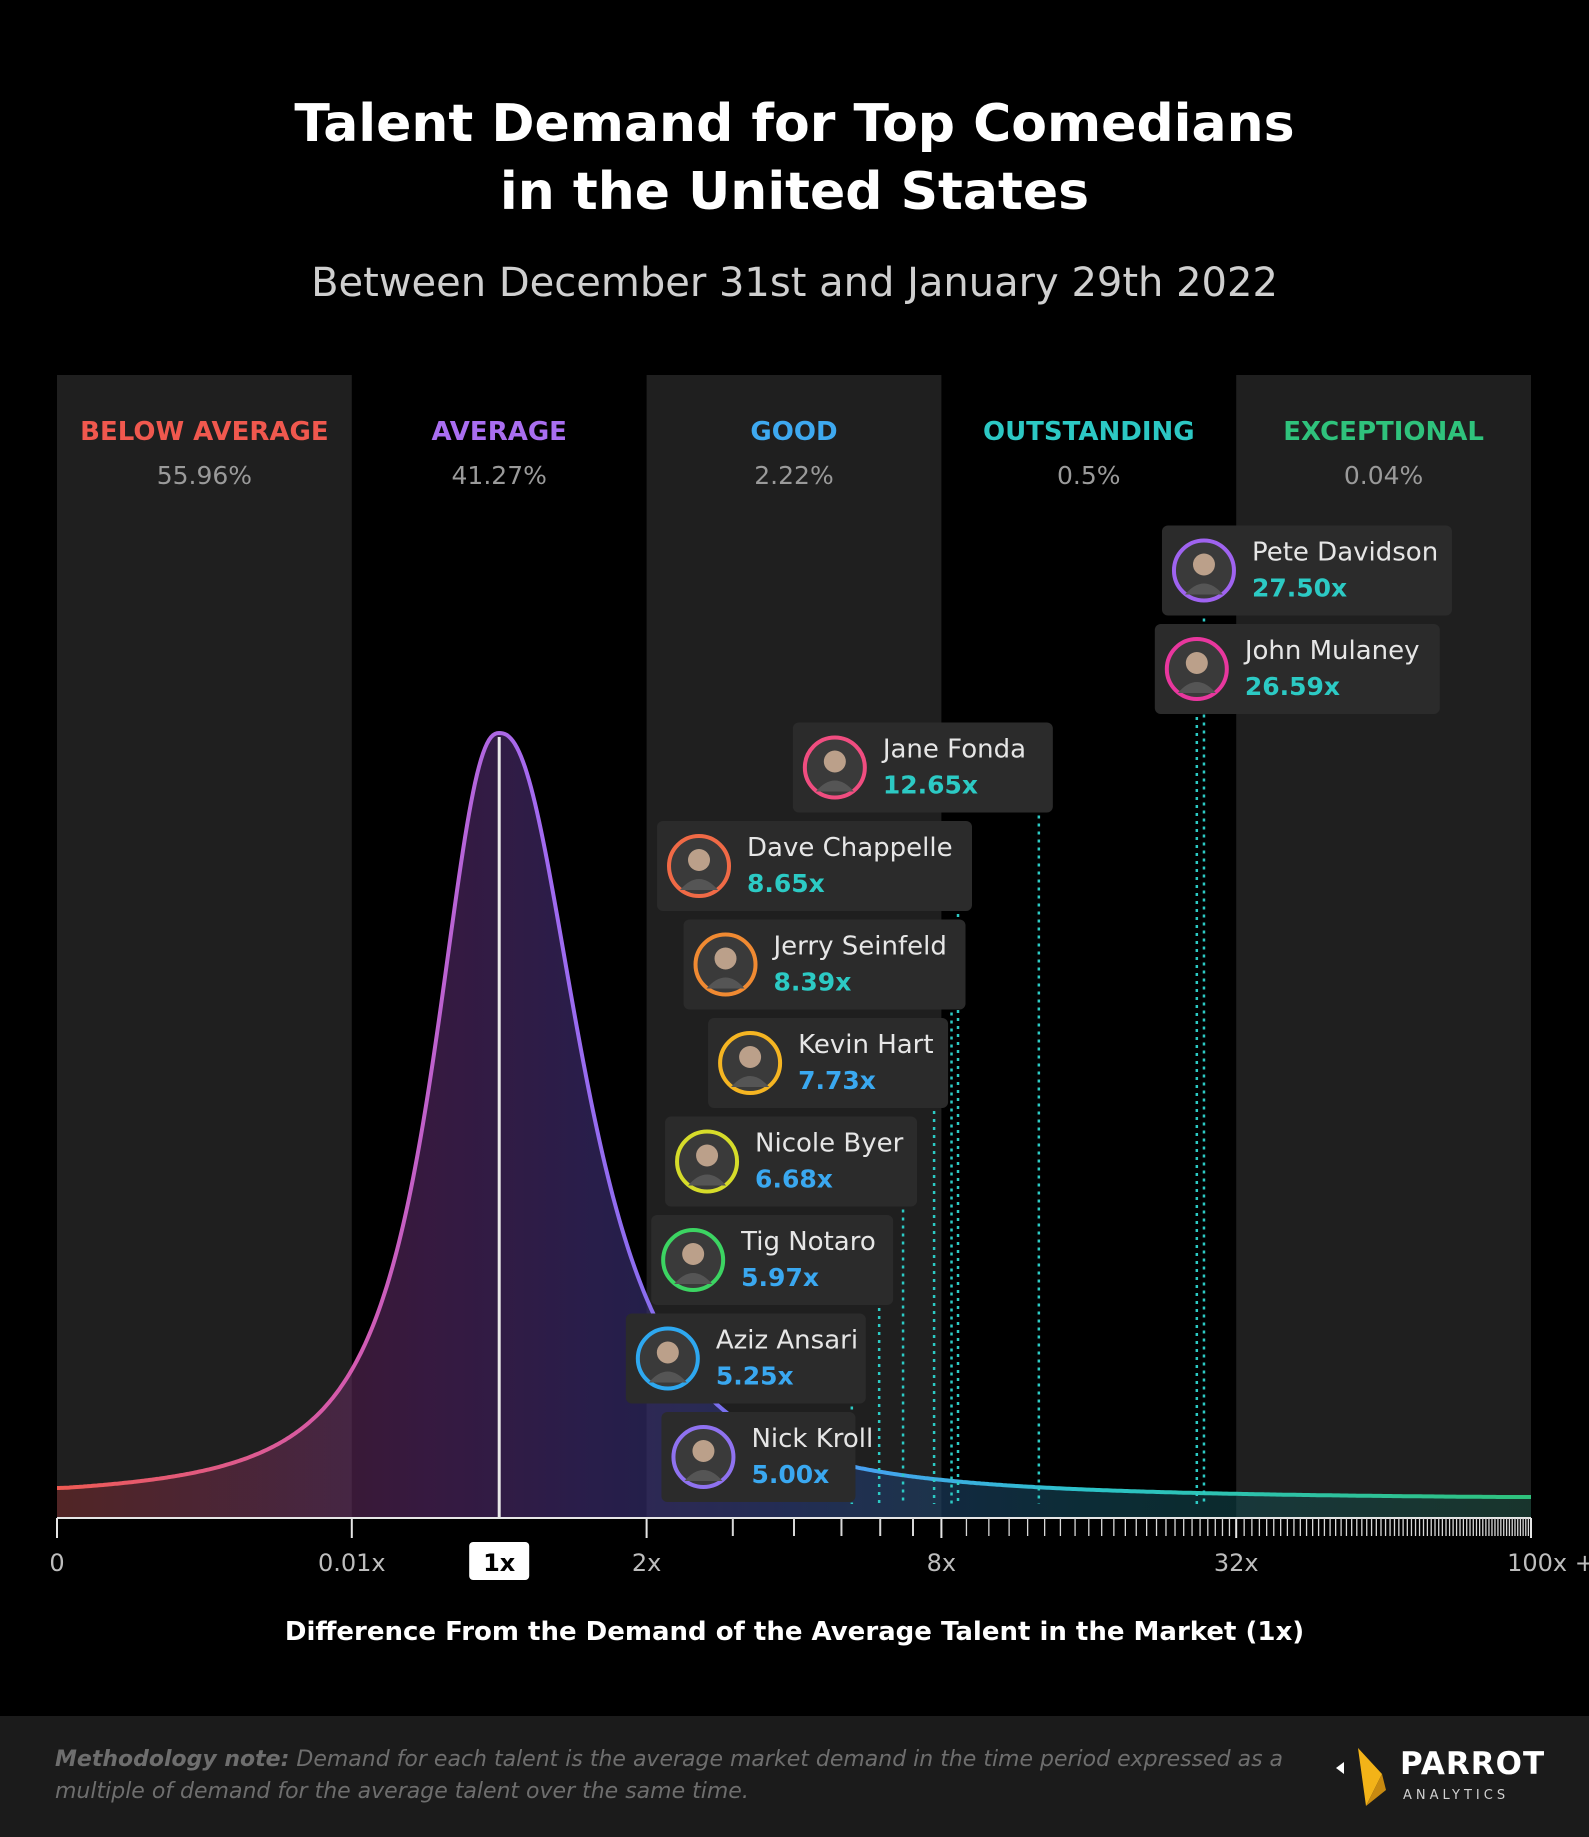  What do you see at coordinates (1473, 1764) in the screenshot?
I see `logo-wordmark: PARROT` at bounding box center [1473, 1764].